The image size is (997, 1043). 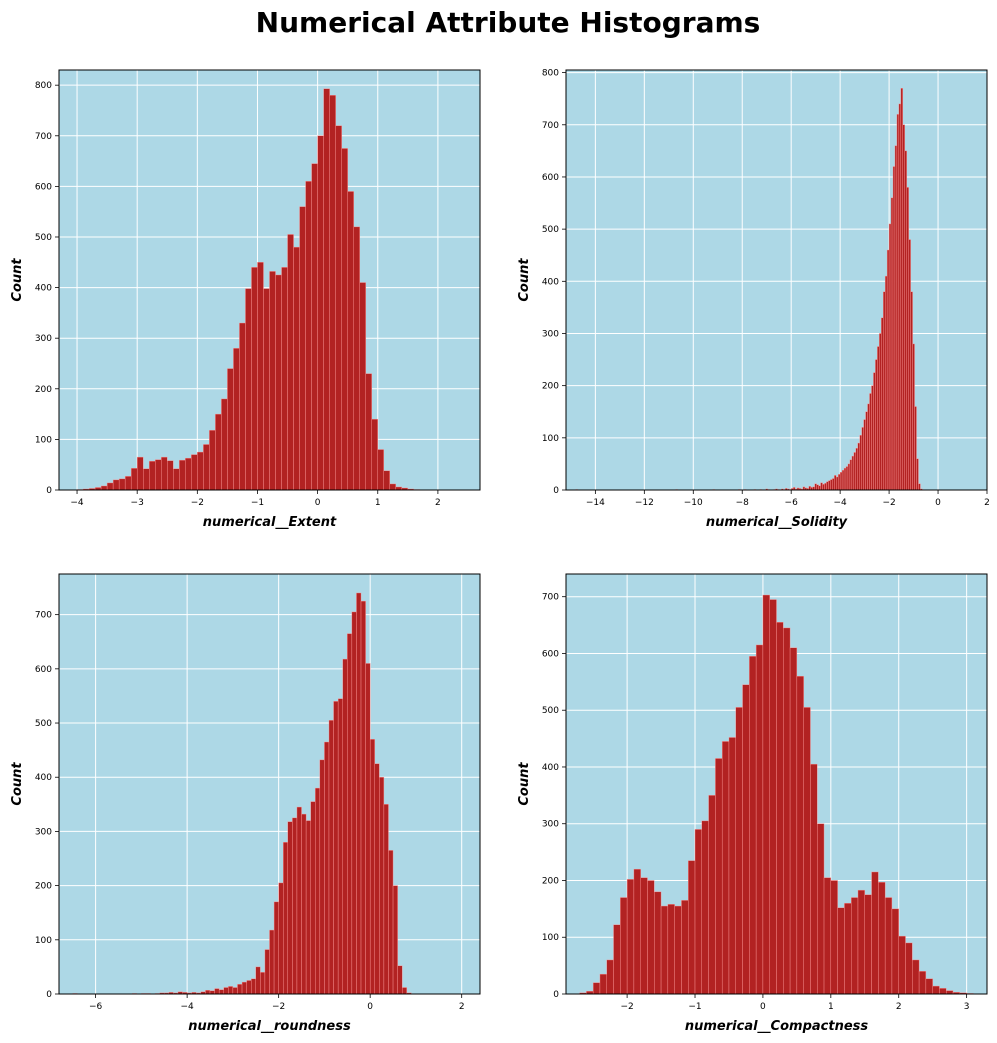 What do you see at coordinates (137, 503) in the screenshot?
I see `x-tick-label: −3` at bounding box center [137, 503].